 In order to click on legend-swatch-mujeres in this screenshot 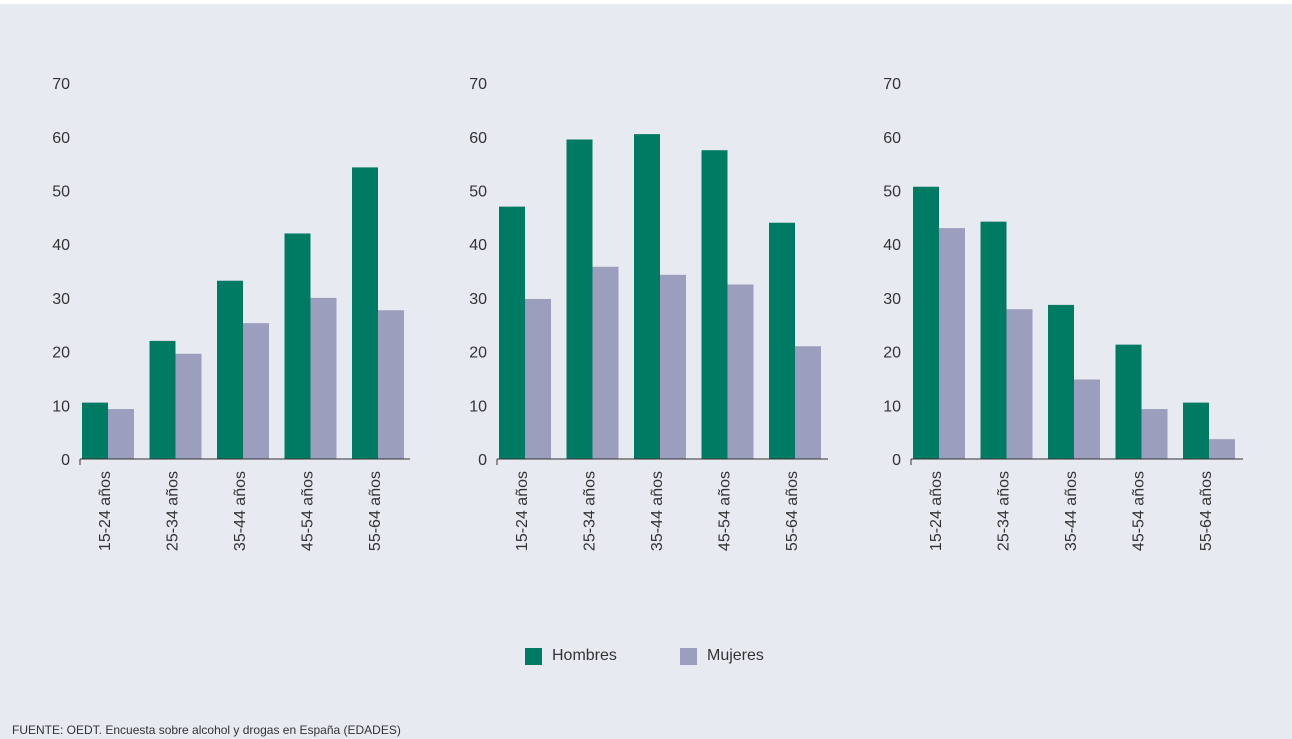, I will do `click(688, 656)`.